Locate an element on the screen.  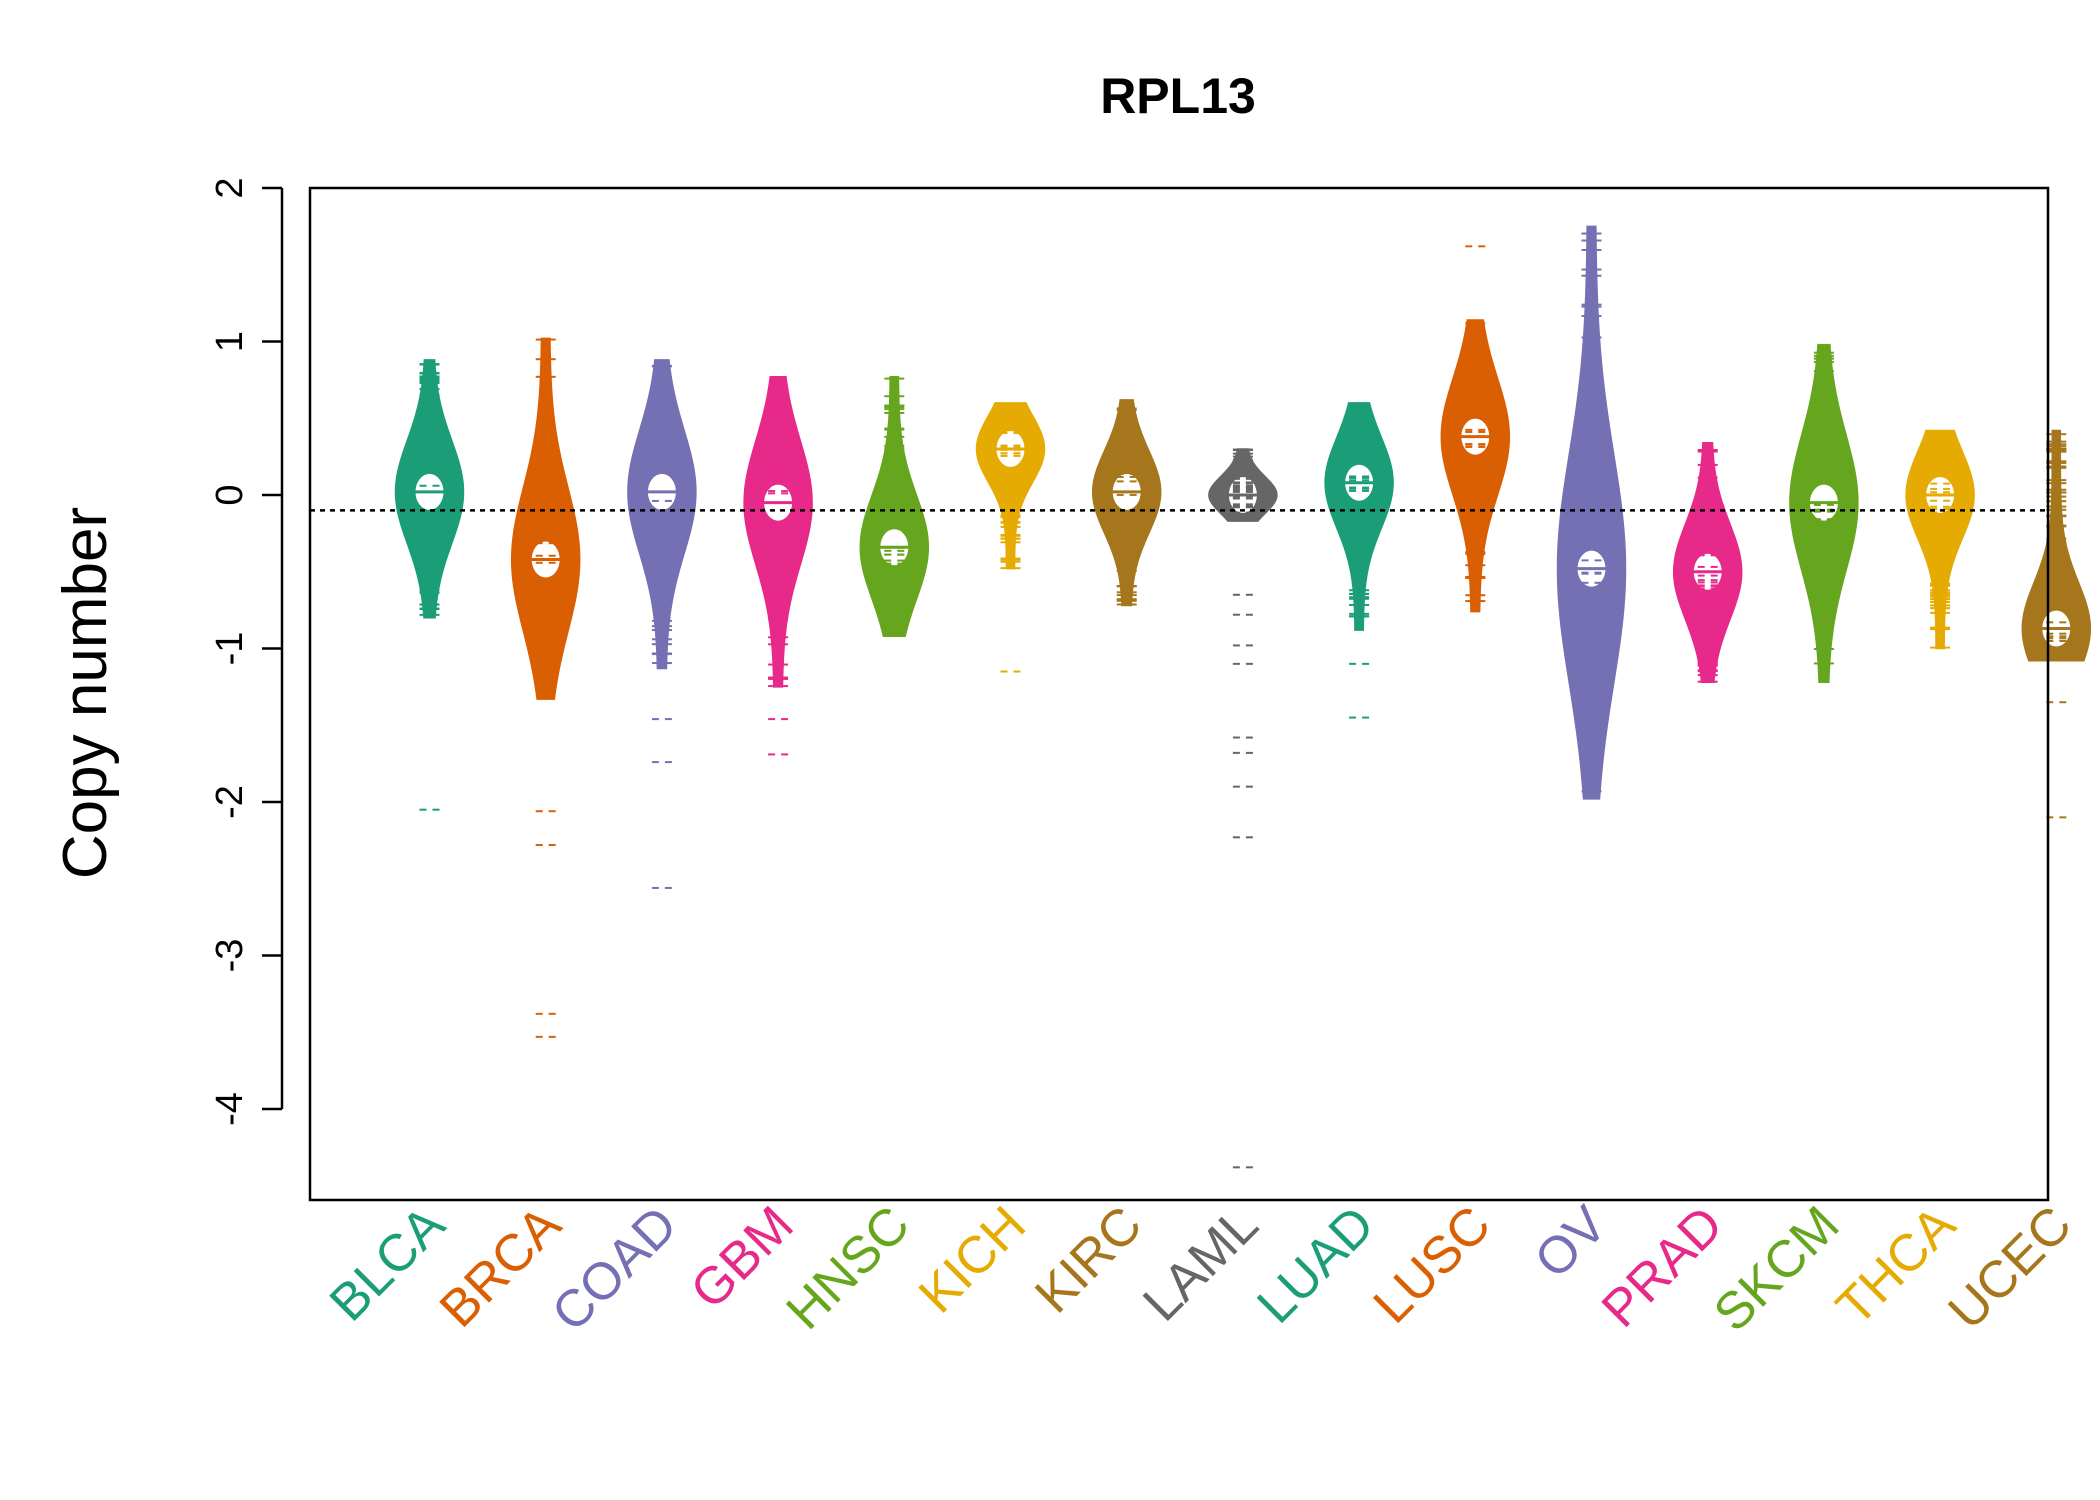
bean-blca is located at coordinates (429, 585).